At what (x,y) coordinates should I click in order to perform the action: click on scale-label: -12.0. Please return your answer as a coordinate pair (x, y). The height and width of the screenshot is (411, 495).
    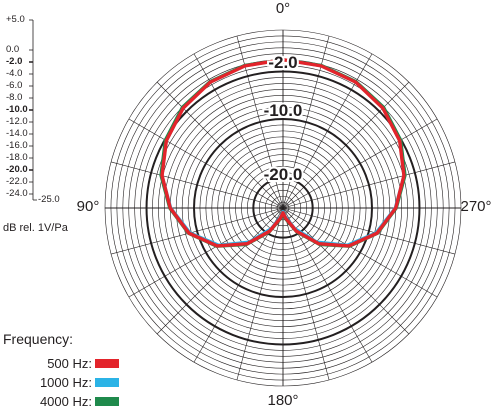
    Looking at the image, I should click on (17, 121).